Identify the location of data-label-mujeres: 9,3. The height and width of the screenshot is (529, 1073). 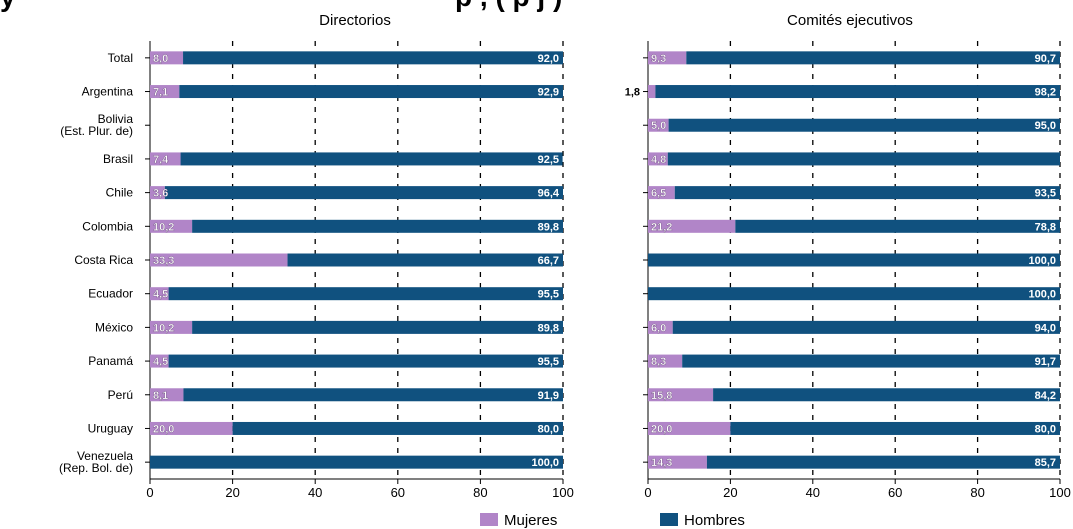
(658, 59).